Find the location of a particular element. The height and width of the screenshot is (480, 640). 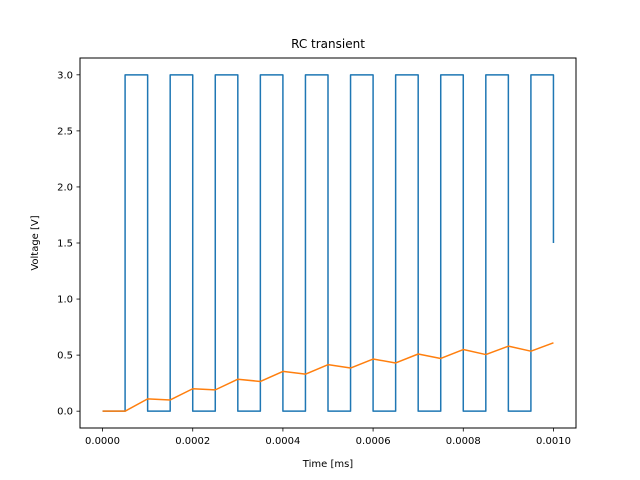

y-tick-label: 3.0 is located at coordinates (65, 75).